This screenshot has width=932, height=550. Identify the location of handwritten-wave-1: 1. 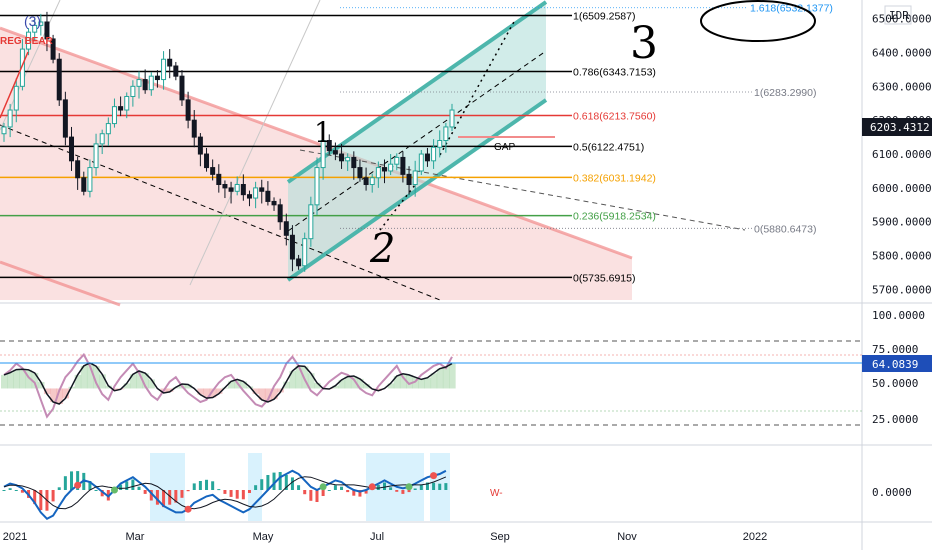
(323, 132).